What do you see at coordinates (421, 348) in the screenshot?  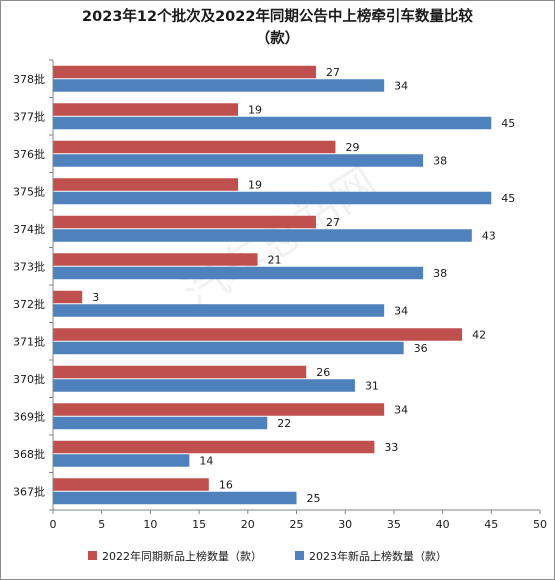 I see `data-label: 36` at bounding box center [421, 348].